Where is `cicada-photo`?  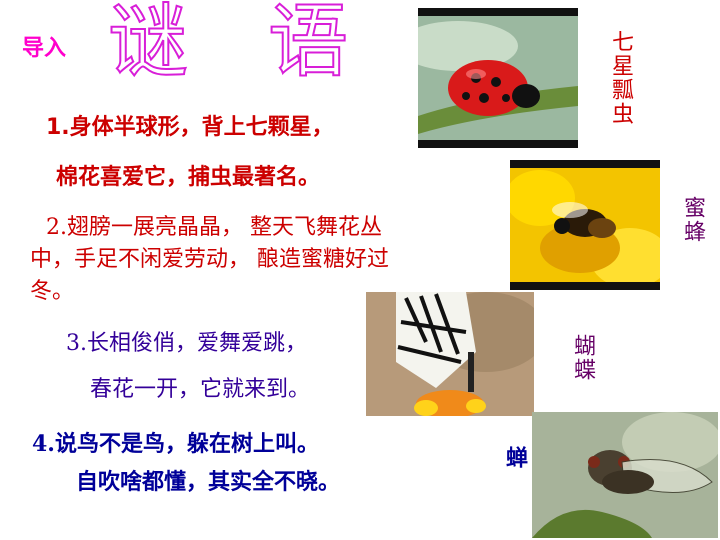
cicada-photo is located at coordinates (625, 475).